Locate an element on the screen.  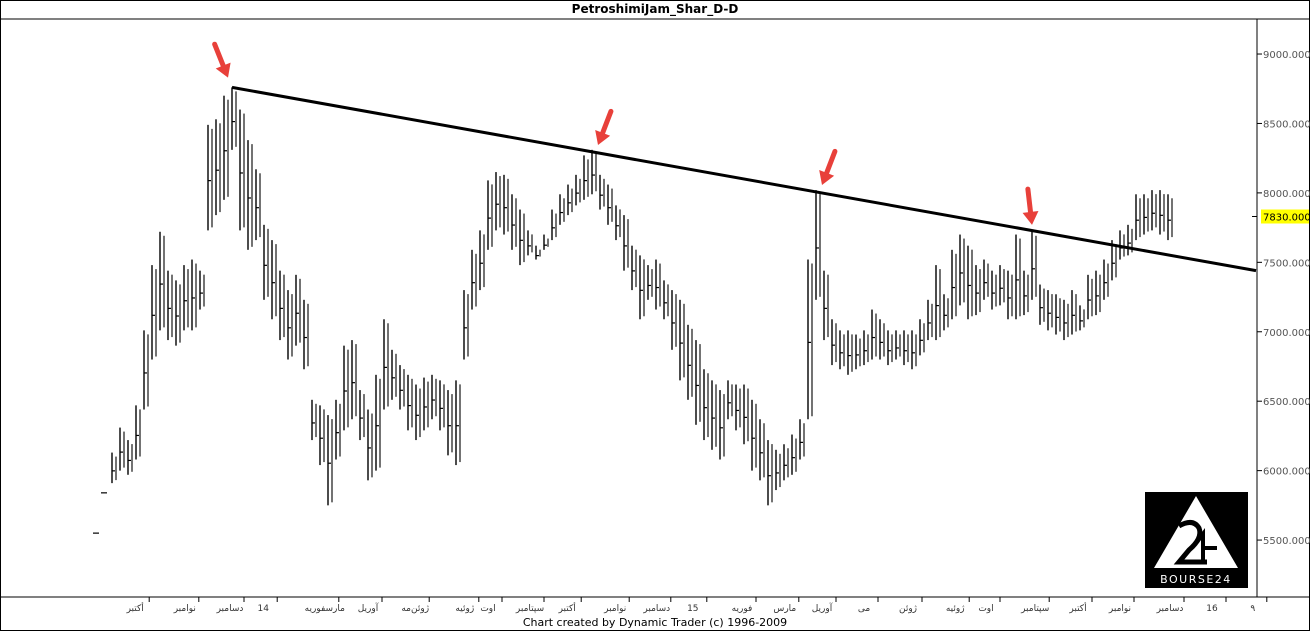
last-price-badge is located at coordinates (1285, 216).